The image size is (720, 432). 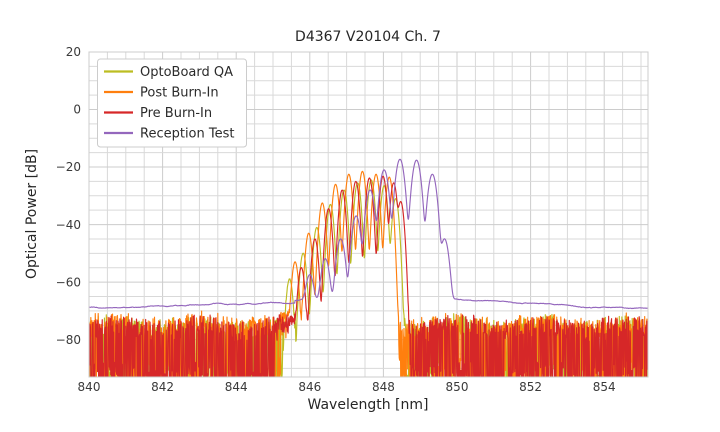 What do you see at coordinates (236, 387) in the screenshot?
I see `x-tick-label: 844` at bounding box center [236, 387].